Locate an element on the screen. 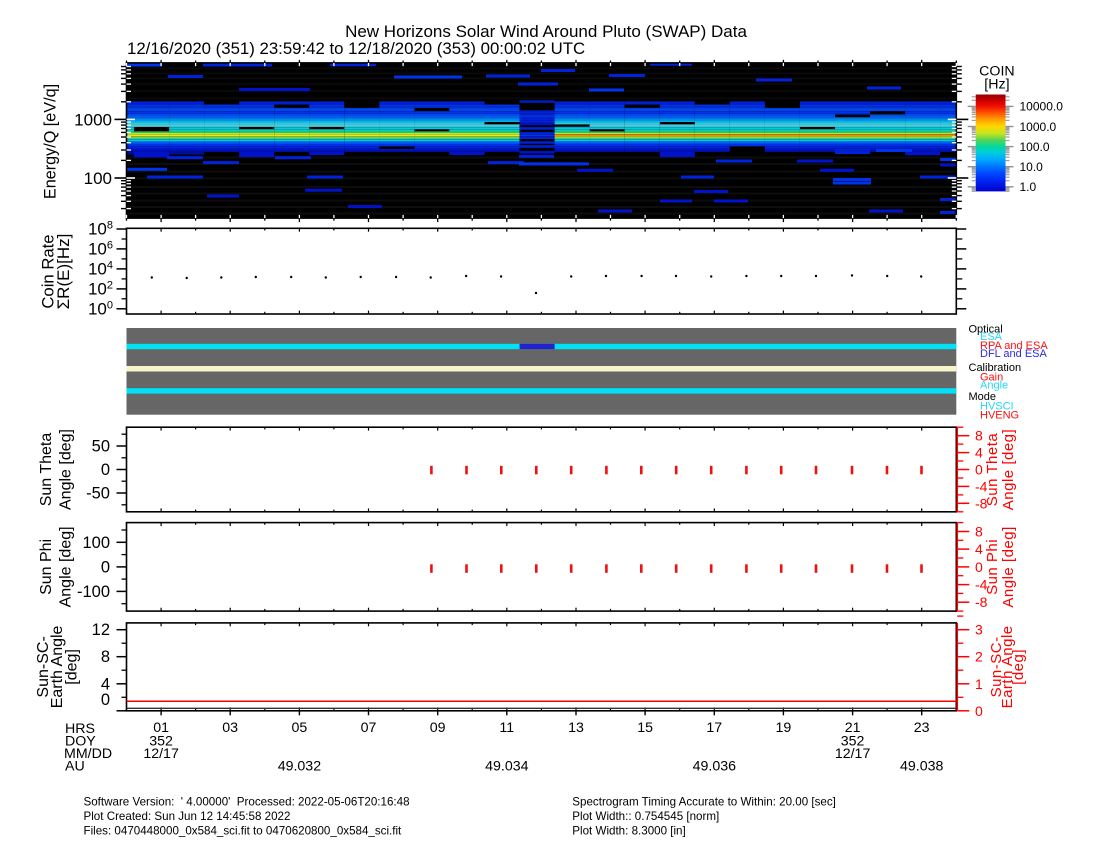 This screenshot has width=1100, height=855. svg-text: 10000.0 is located at coordinates (1042, 107).